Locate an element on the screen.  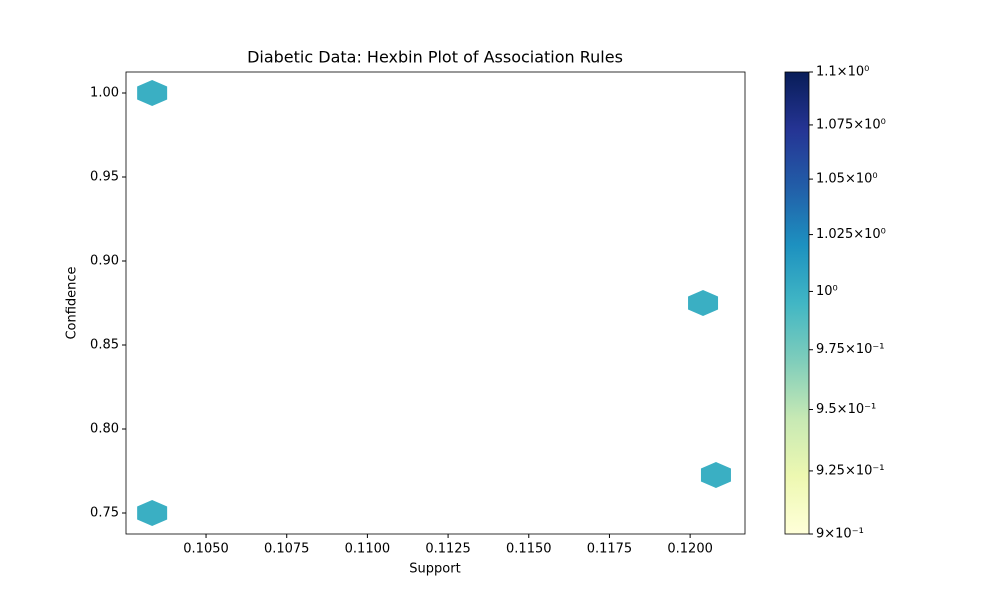
y-tick-label: 0.95 is located at coordinates (104, 177).